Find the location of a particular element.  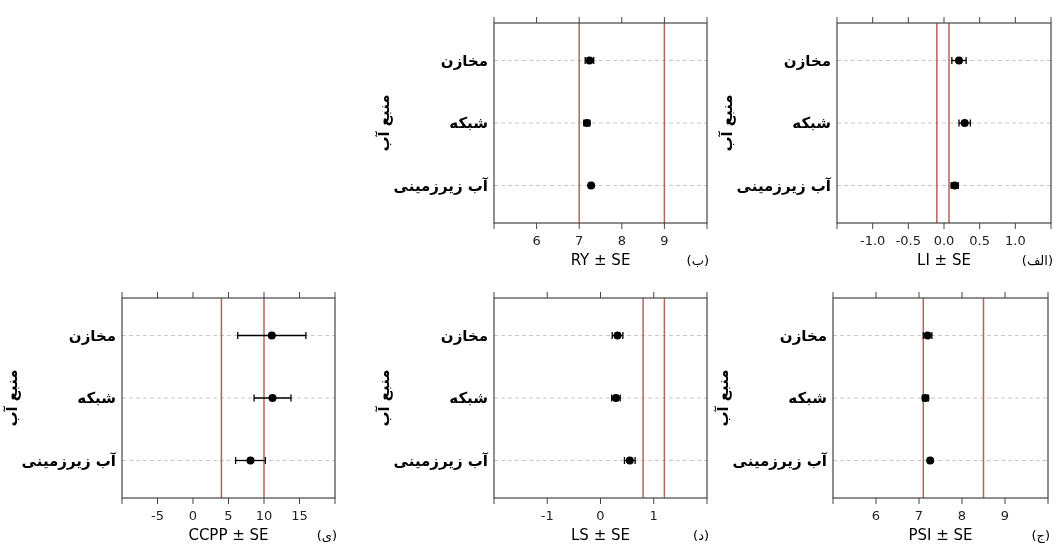

x-axis-title: PSI ± SE is located at coordinates (940, 535).